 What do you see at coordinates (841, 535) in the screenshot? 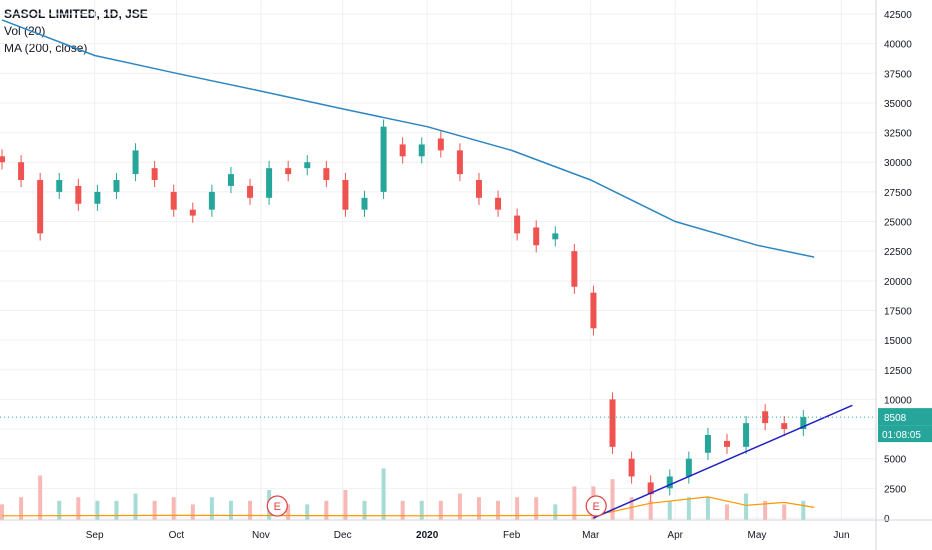
I see `time-tick-label: Jun` at bounding box center [841, 535].